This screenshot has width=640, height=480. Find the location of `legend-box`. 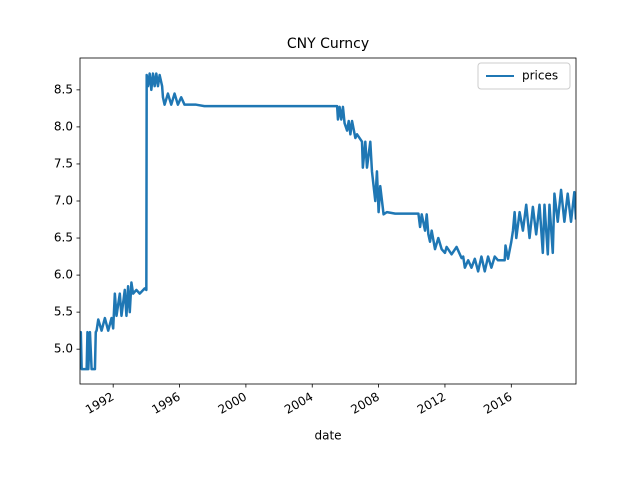

legend-box is located at coordinates (524, 76).